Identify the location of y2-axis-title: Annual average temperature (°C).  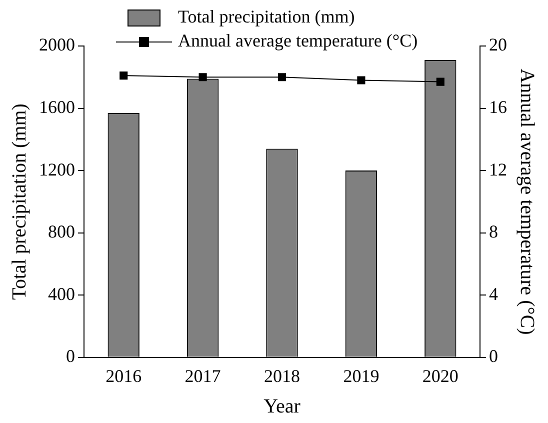
(527, 201).